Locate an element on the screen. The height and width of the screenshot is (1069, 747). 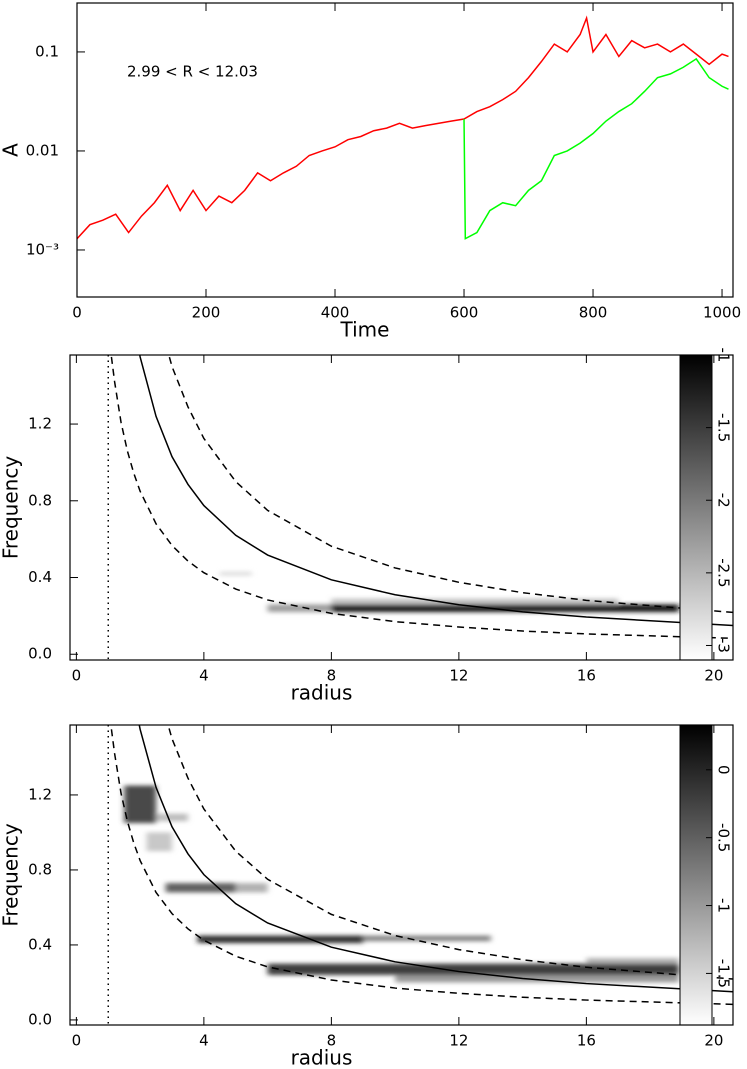
x-tick-label: 400 is located at coordinates (335, 313).